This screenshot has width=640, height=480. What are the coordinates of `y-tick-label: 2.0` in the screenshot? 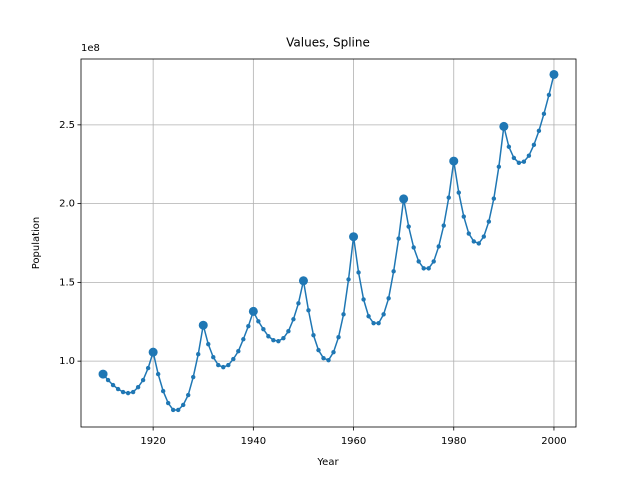 It's located at (67, 204).